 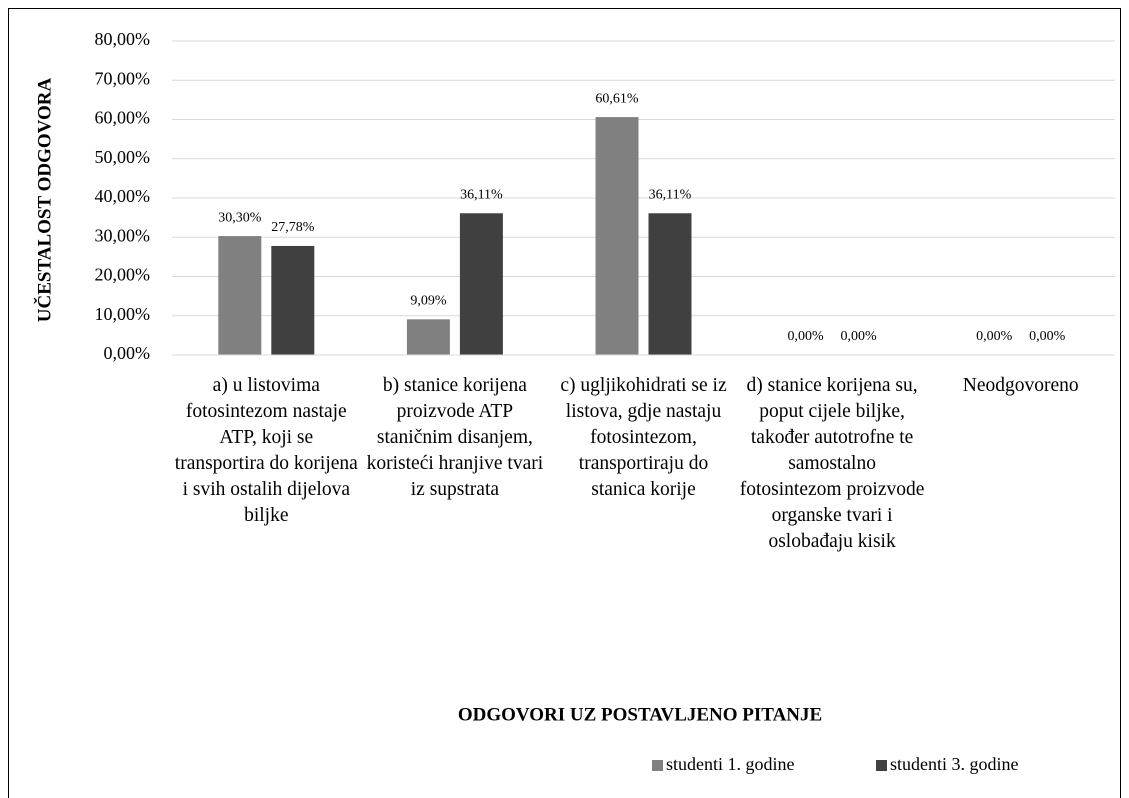 I want to click on value-label: 9,09%, so click(x=428, y=301).